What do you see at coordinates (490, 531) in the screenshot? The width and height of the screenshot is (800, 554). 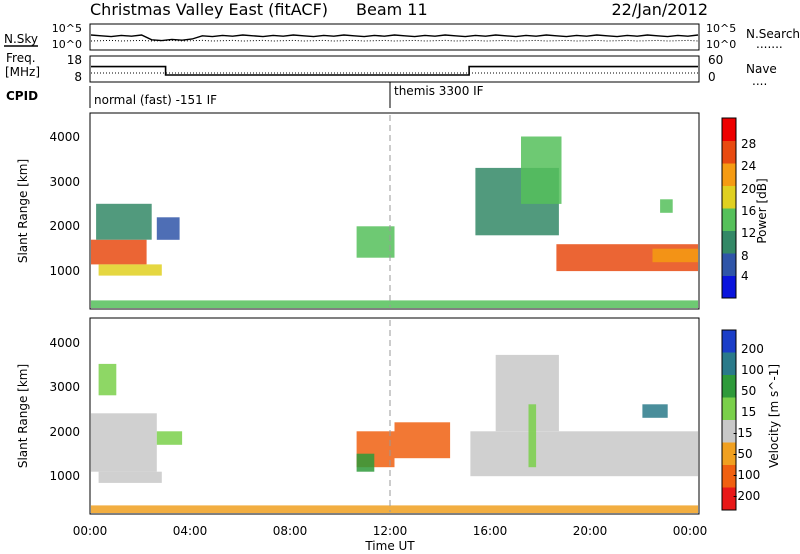 I see `time-tick-1600: 16:00` at bounding box center [490, 531].